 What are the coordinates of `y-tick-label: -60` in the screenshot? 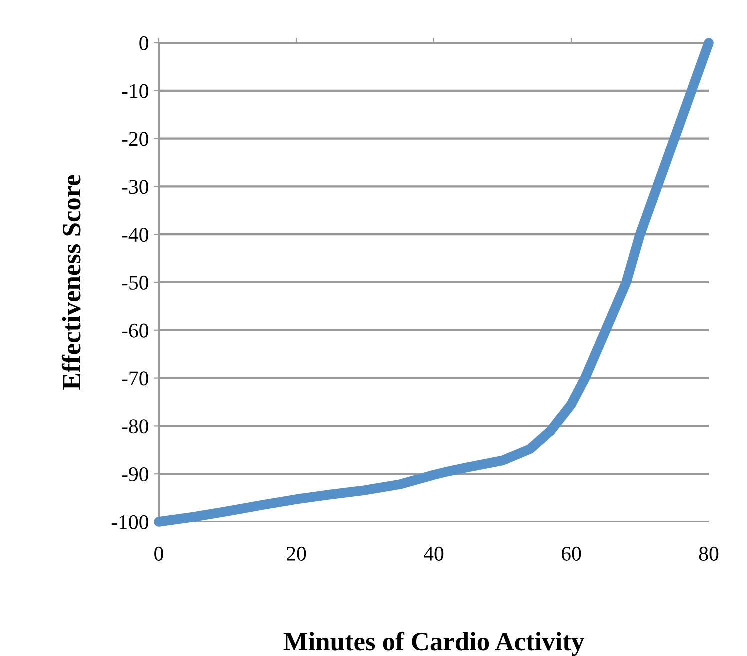 It's located at (135, 331).